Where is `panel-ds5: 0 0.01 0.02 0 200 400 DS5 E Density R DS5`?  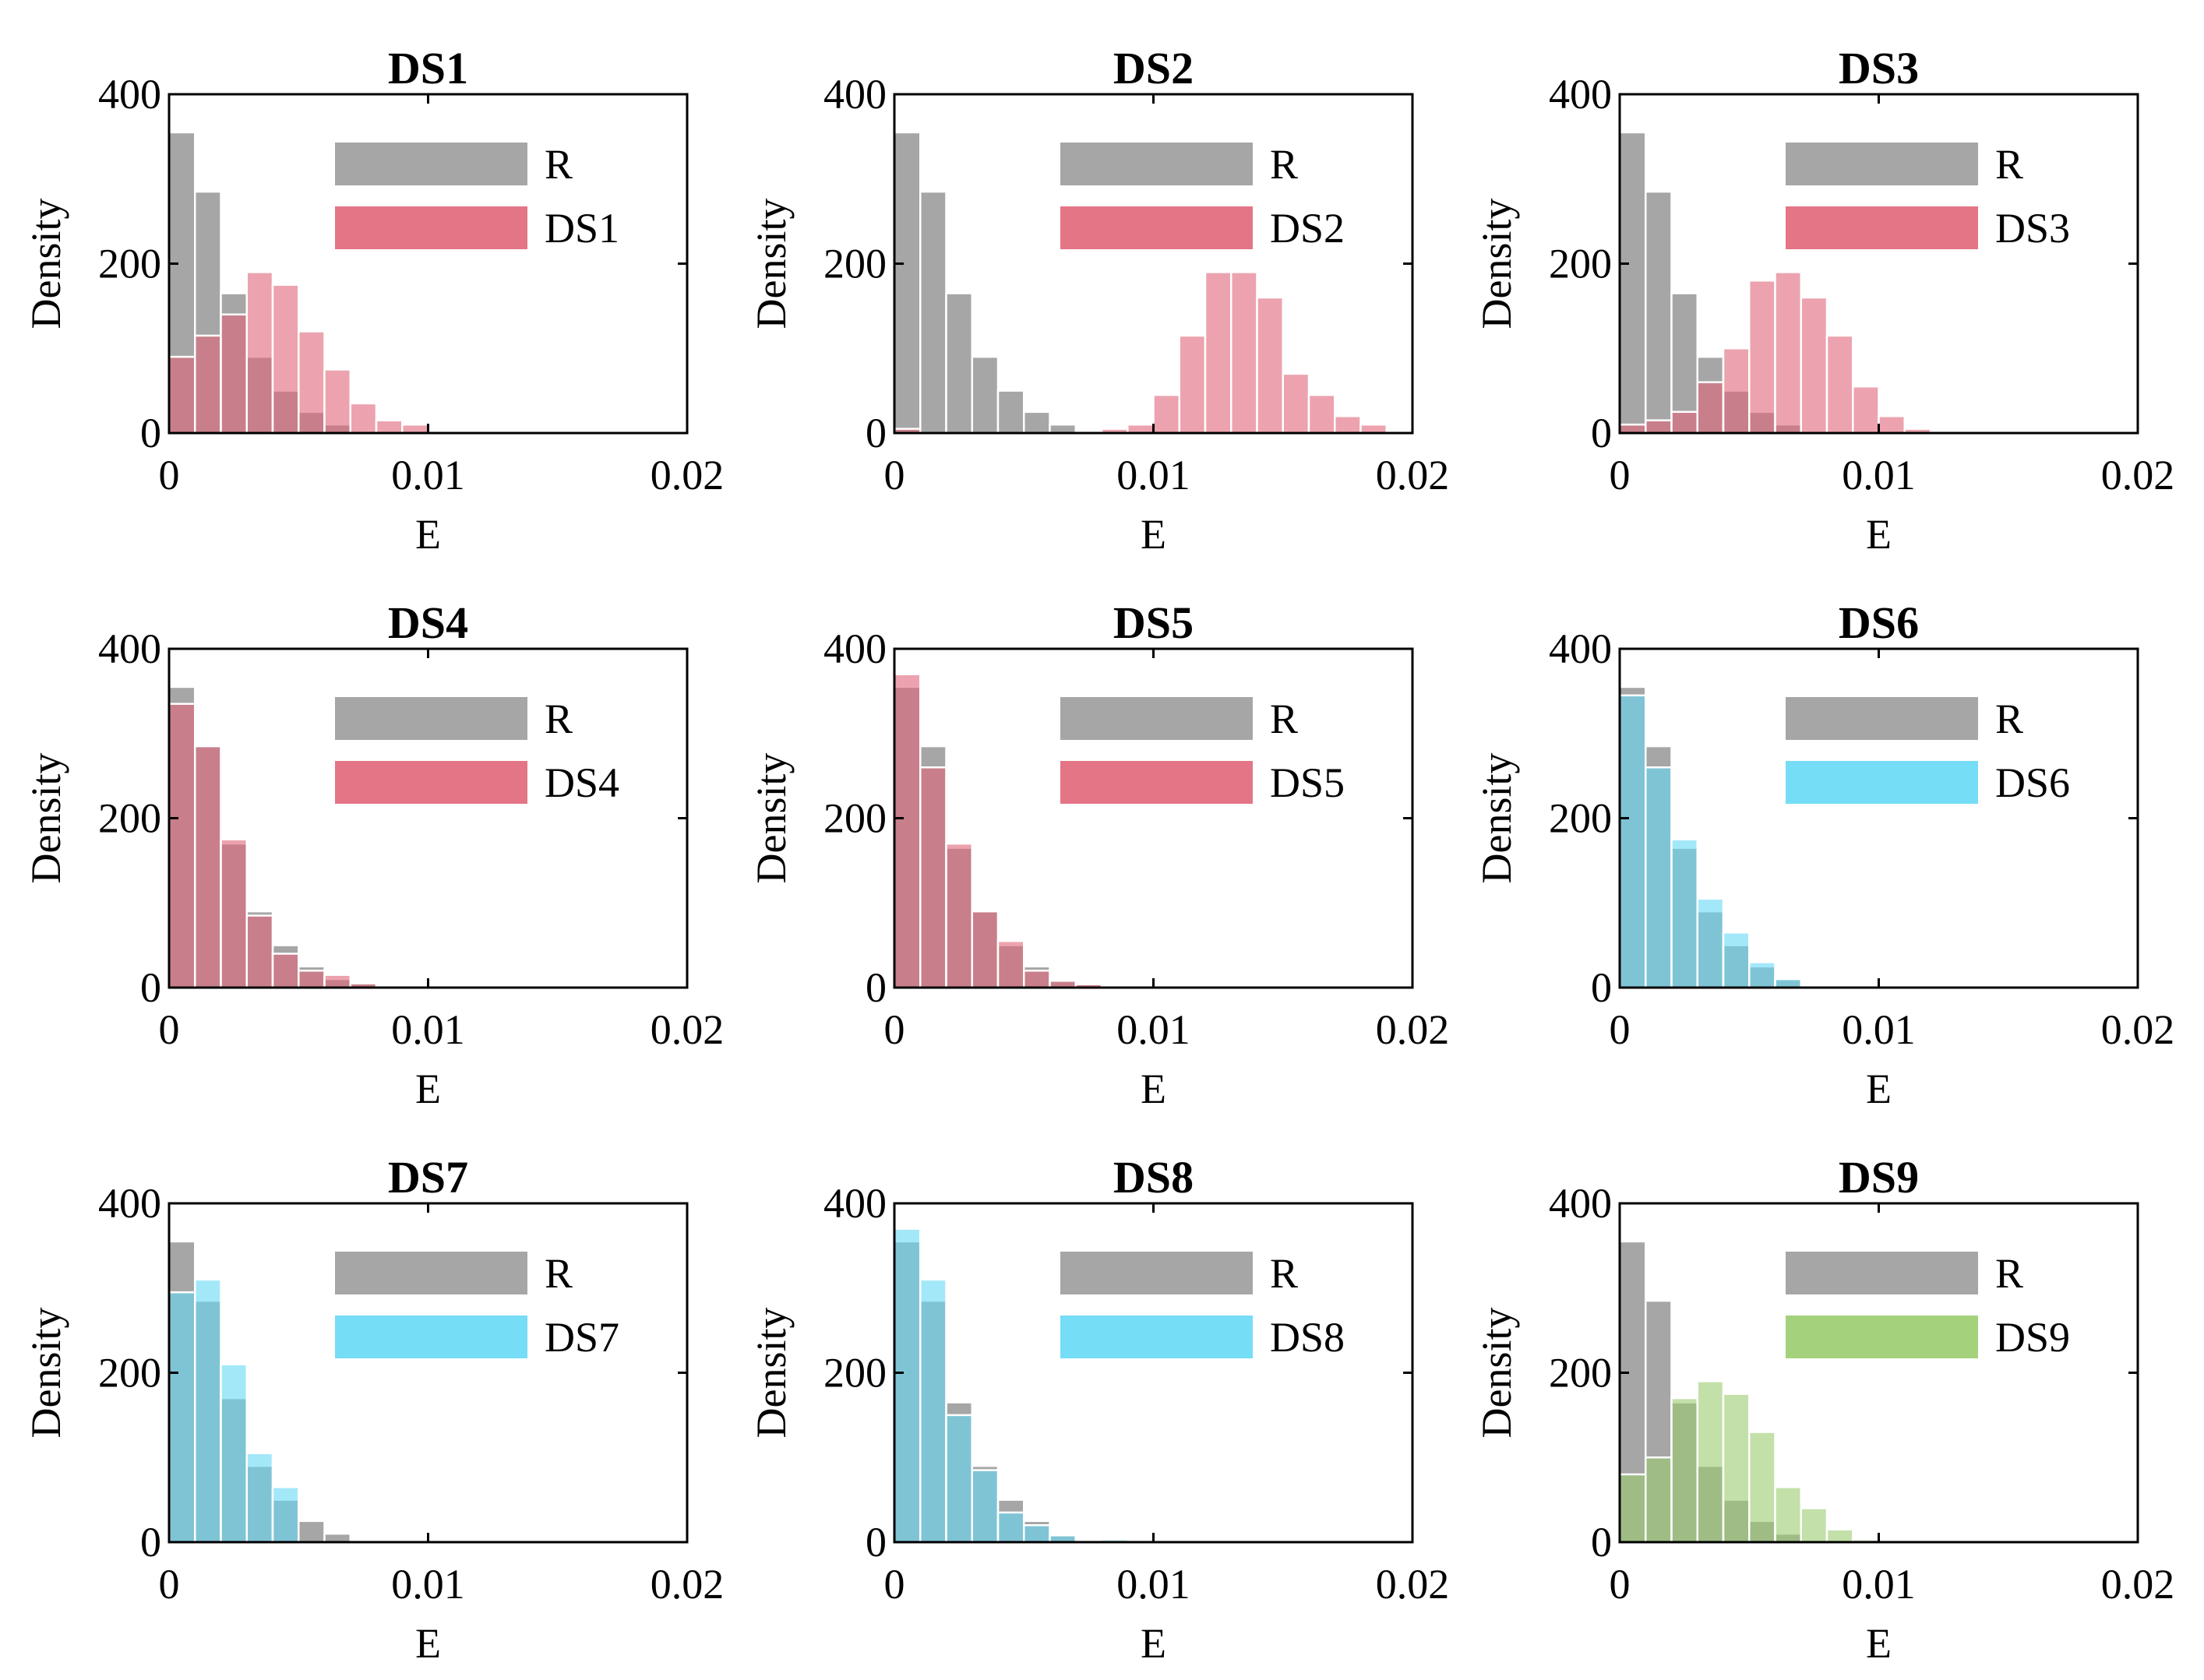
panel-ds5: 0 0.01 0.02 0 200 400 DS5 E Density R DS5 is located at coordinates (1098, 855).